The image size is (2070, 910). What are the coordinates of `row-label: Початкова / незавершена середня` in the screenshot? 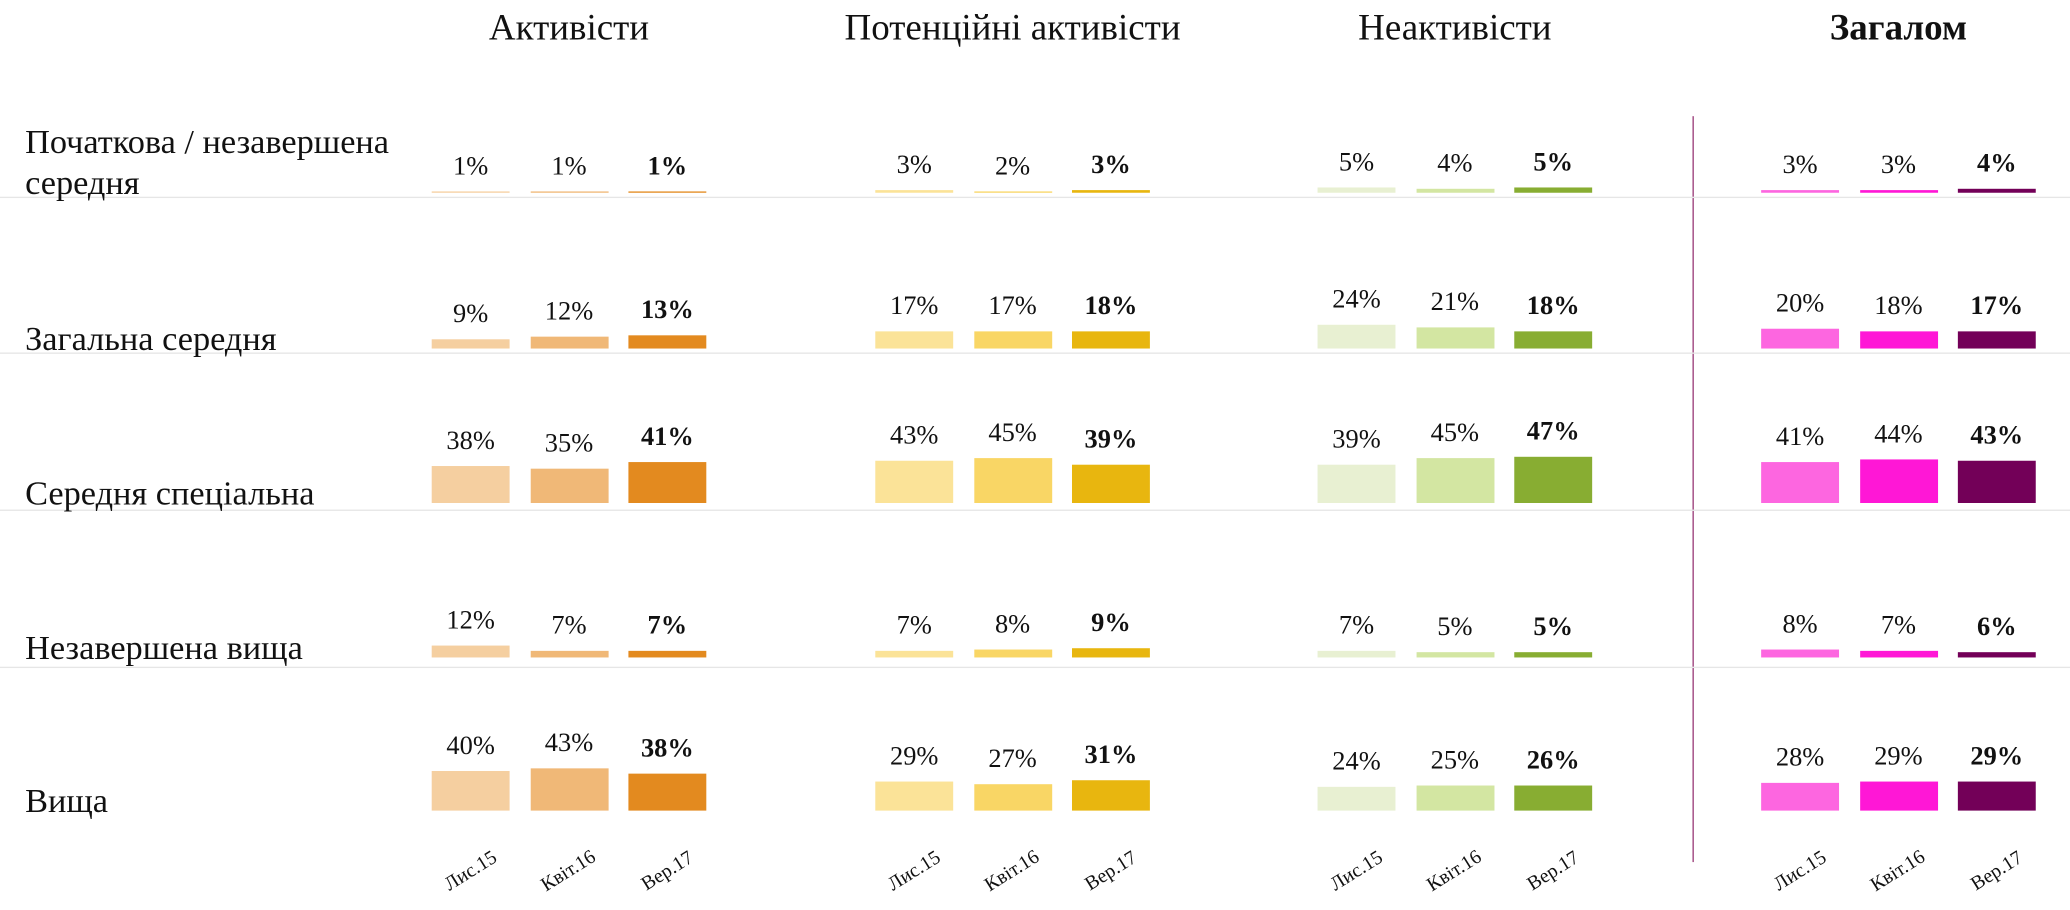 It's located at (207, 162).